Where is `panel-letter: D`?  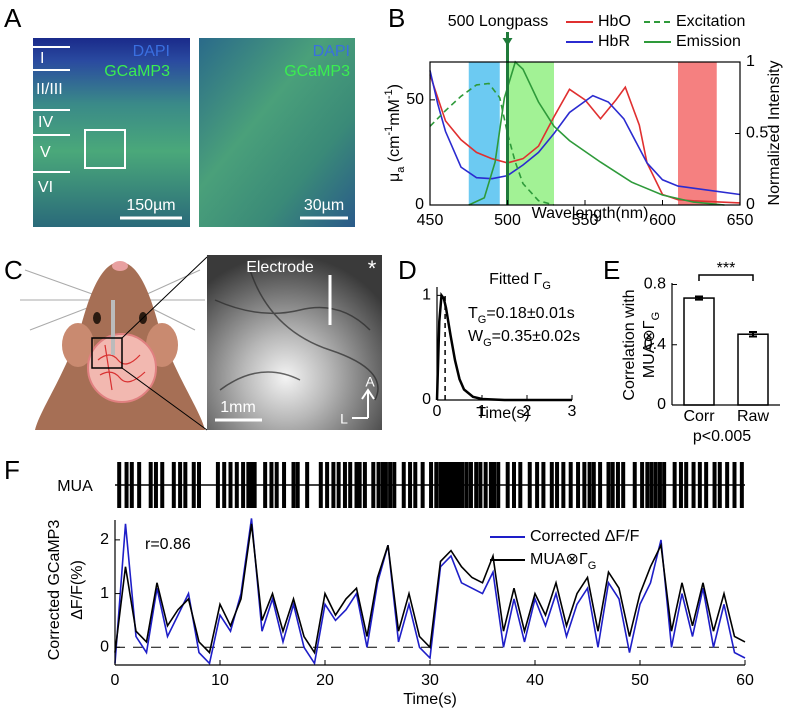 panel-letter: D is located at coordinates (407, 270).